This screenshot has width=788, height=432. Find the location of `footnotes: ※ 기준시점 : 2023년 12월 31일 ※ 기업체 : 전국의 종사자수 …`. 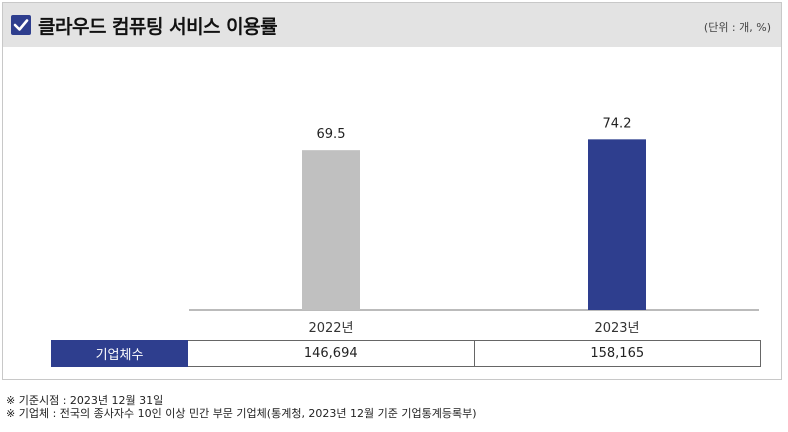

footnotes: ※ 기준시점 : 2023년 12월 31일 ※ 기업체 : 전국의 종사자수 … is located at coordinates (241, 407).